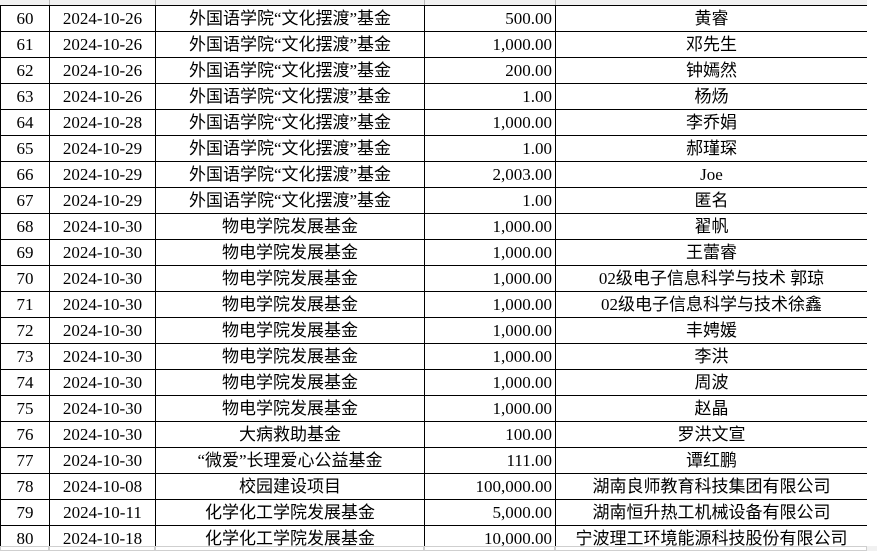 This screenshot has height=551, width=877. Describe the element at coordinates (25, 252) in the screenshot. I see `cell-sequence-number: 69` at that location.